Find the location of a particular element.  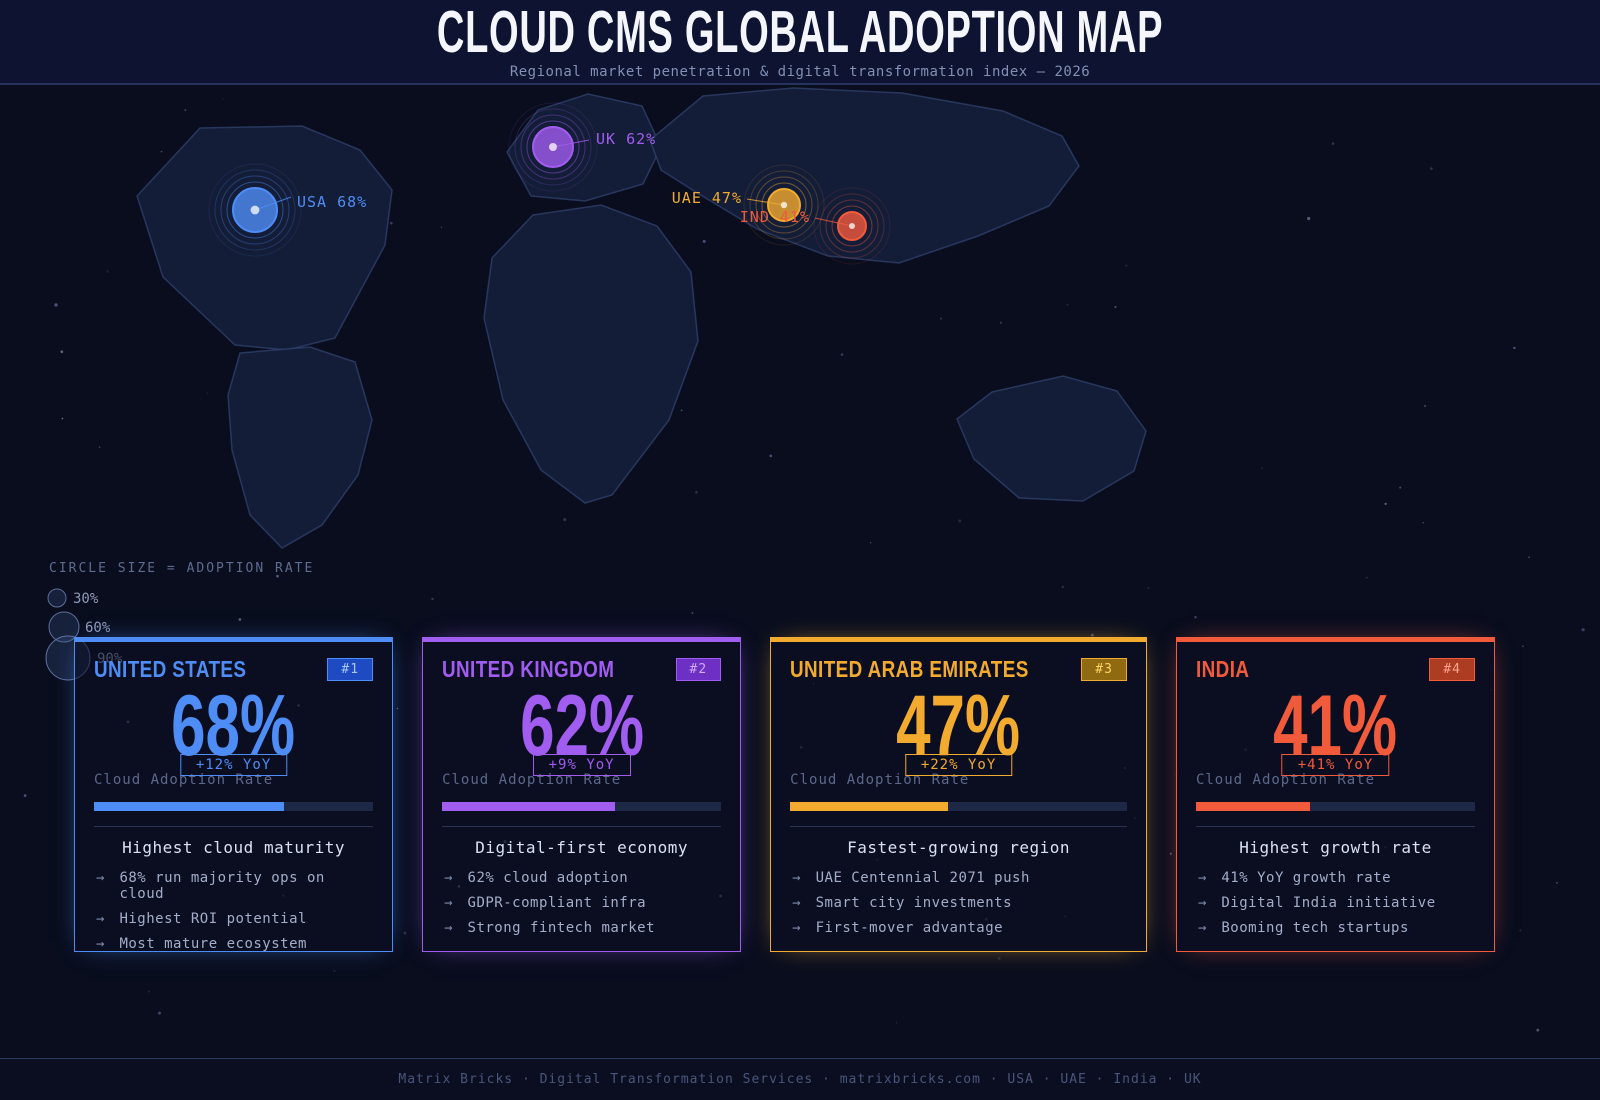

card-title: UNITED STATES is located at coordinates (170, 668).